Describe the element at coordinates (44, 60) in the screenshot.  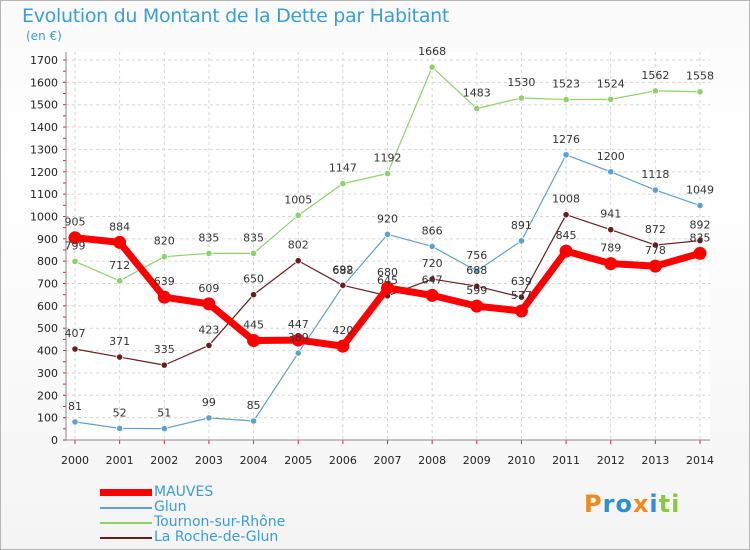
I see `y-tick-label: 1700` at that location.